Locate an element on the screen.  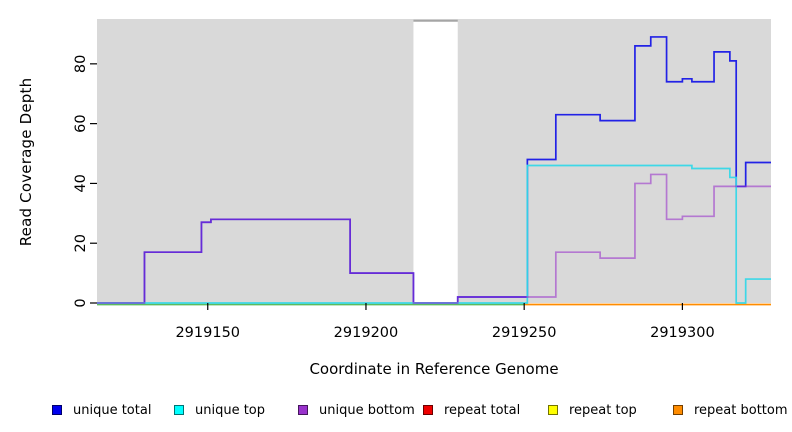
legend-item-repeat-top: repeat top is located at coordinates (592, 410).